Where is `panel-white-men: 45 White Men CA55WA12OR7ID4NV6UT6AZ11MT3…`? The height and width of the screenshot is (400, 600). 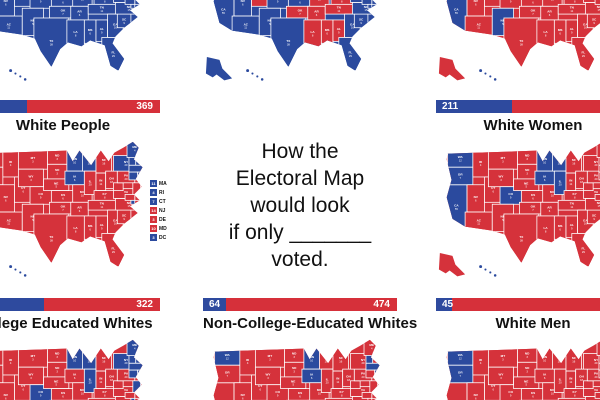 panel-white-men: 45 White Men CA55WA12OR7ID4NV6UT6AZ11MT3… is located at coordinates (518, 349).